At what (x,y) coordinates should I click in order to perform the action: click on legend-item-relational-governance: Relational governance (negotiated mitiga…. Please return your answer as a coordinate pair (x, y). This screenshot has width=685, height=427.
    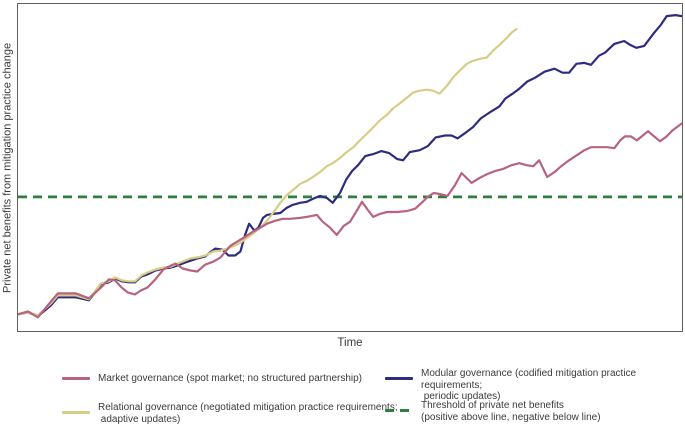
    Looking at the image, I should click on (230, 413).